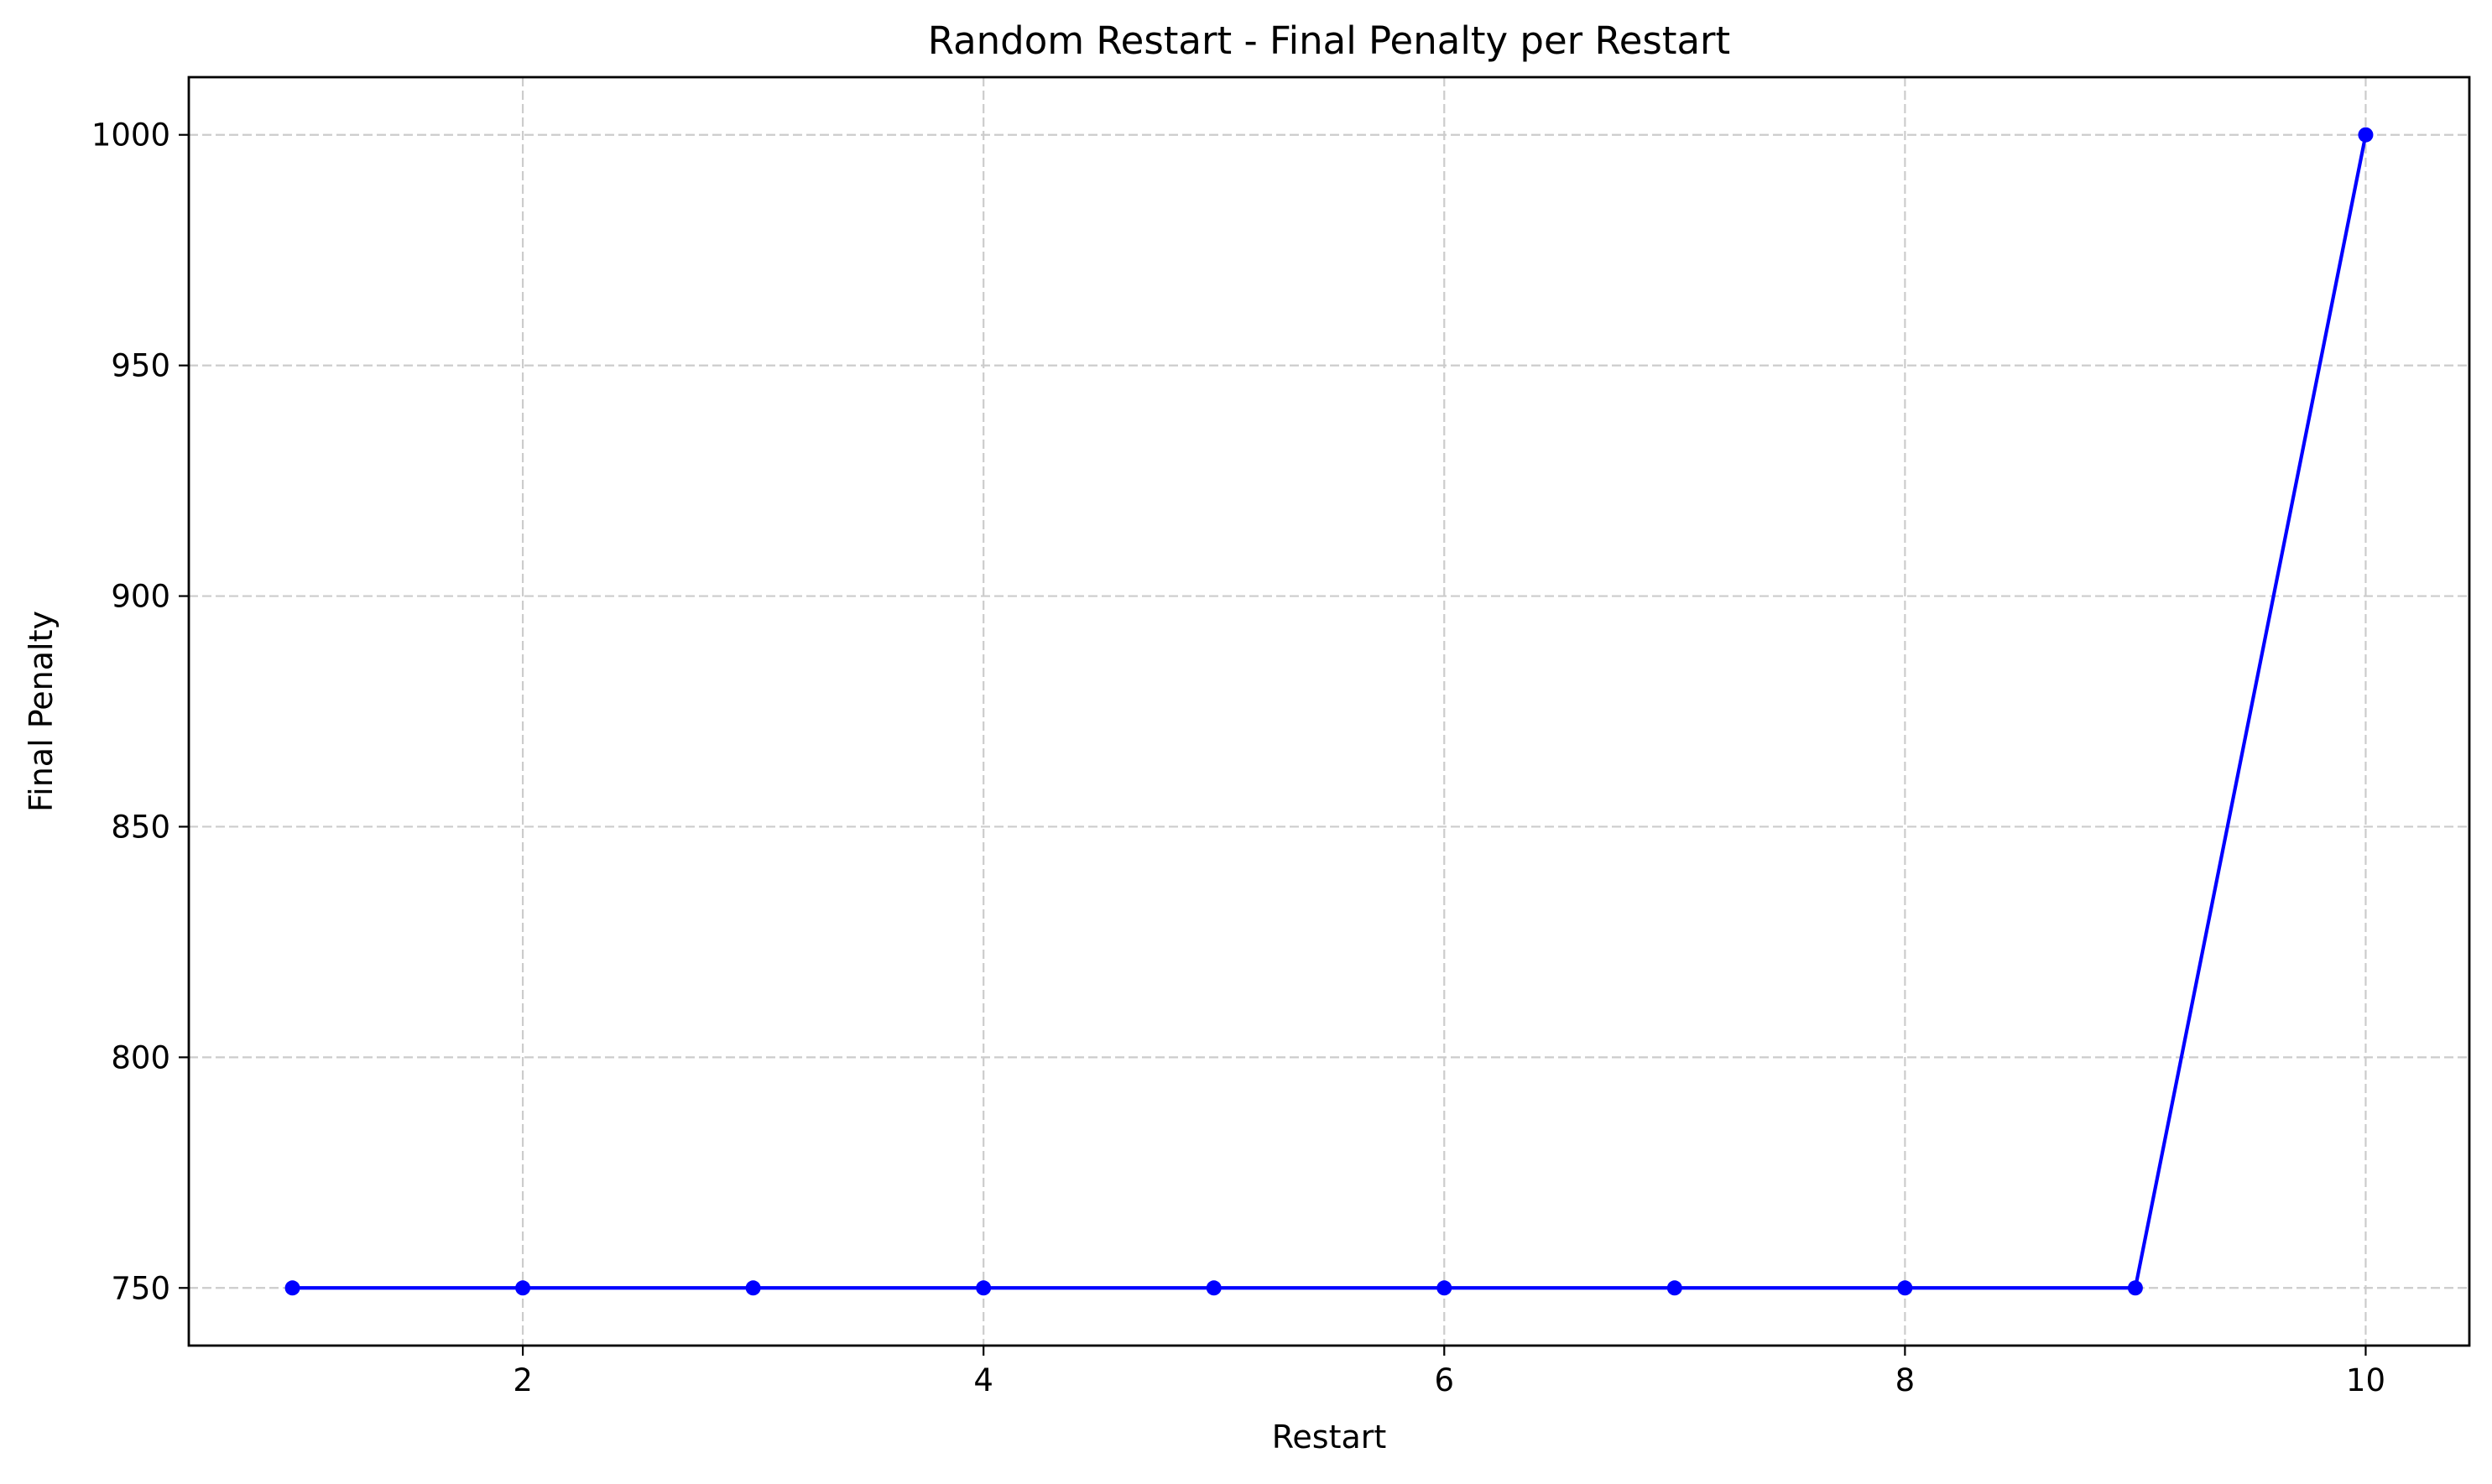  I want to click on y-axis-label: Final Penalty, so click(42, 711).